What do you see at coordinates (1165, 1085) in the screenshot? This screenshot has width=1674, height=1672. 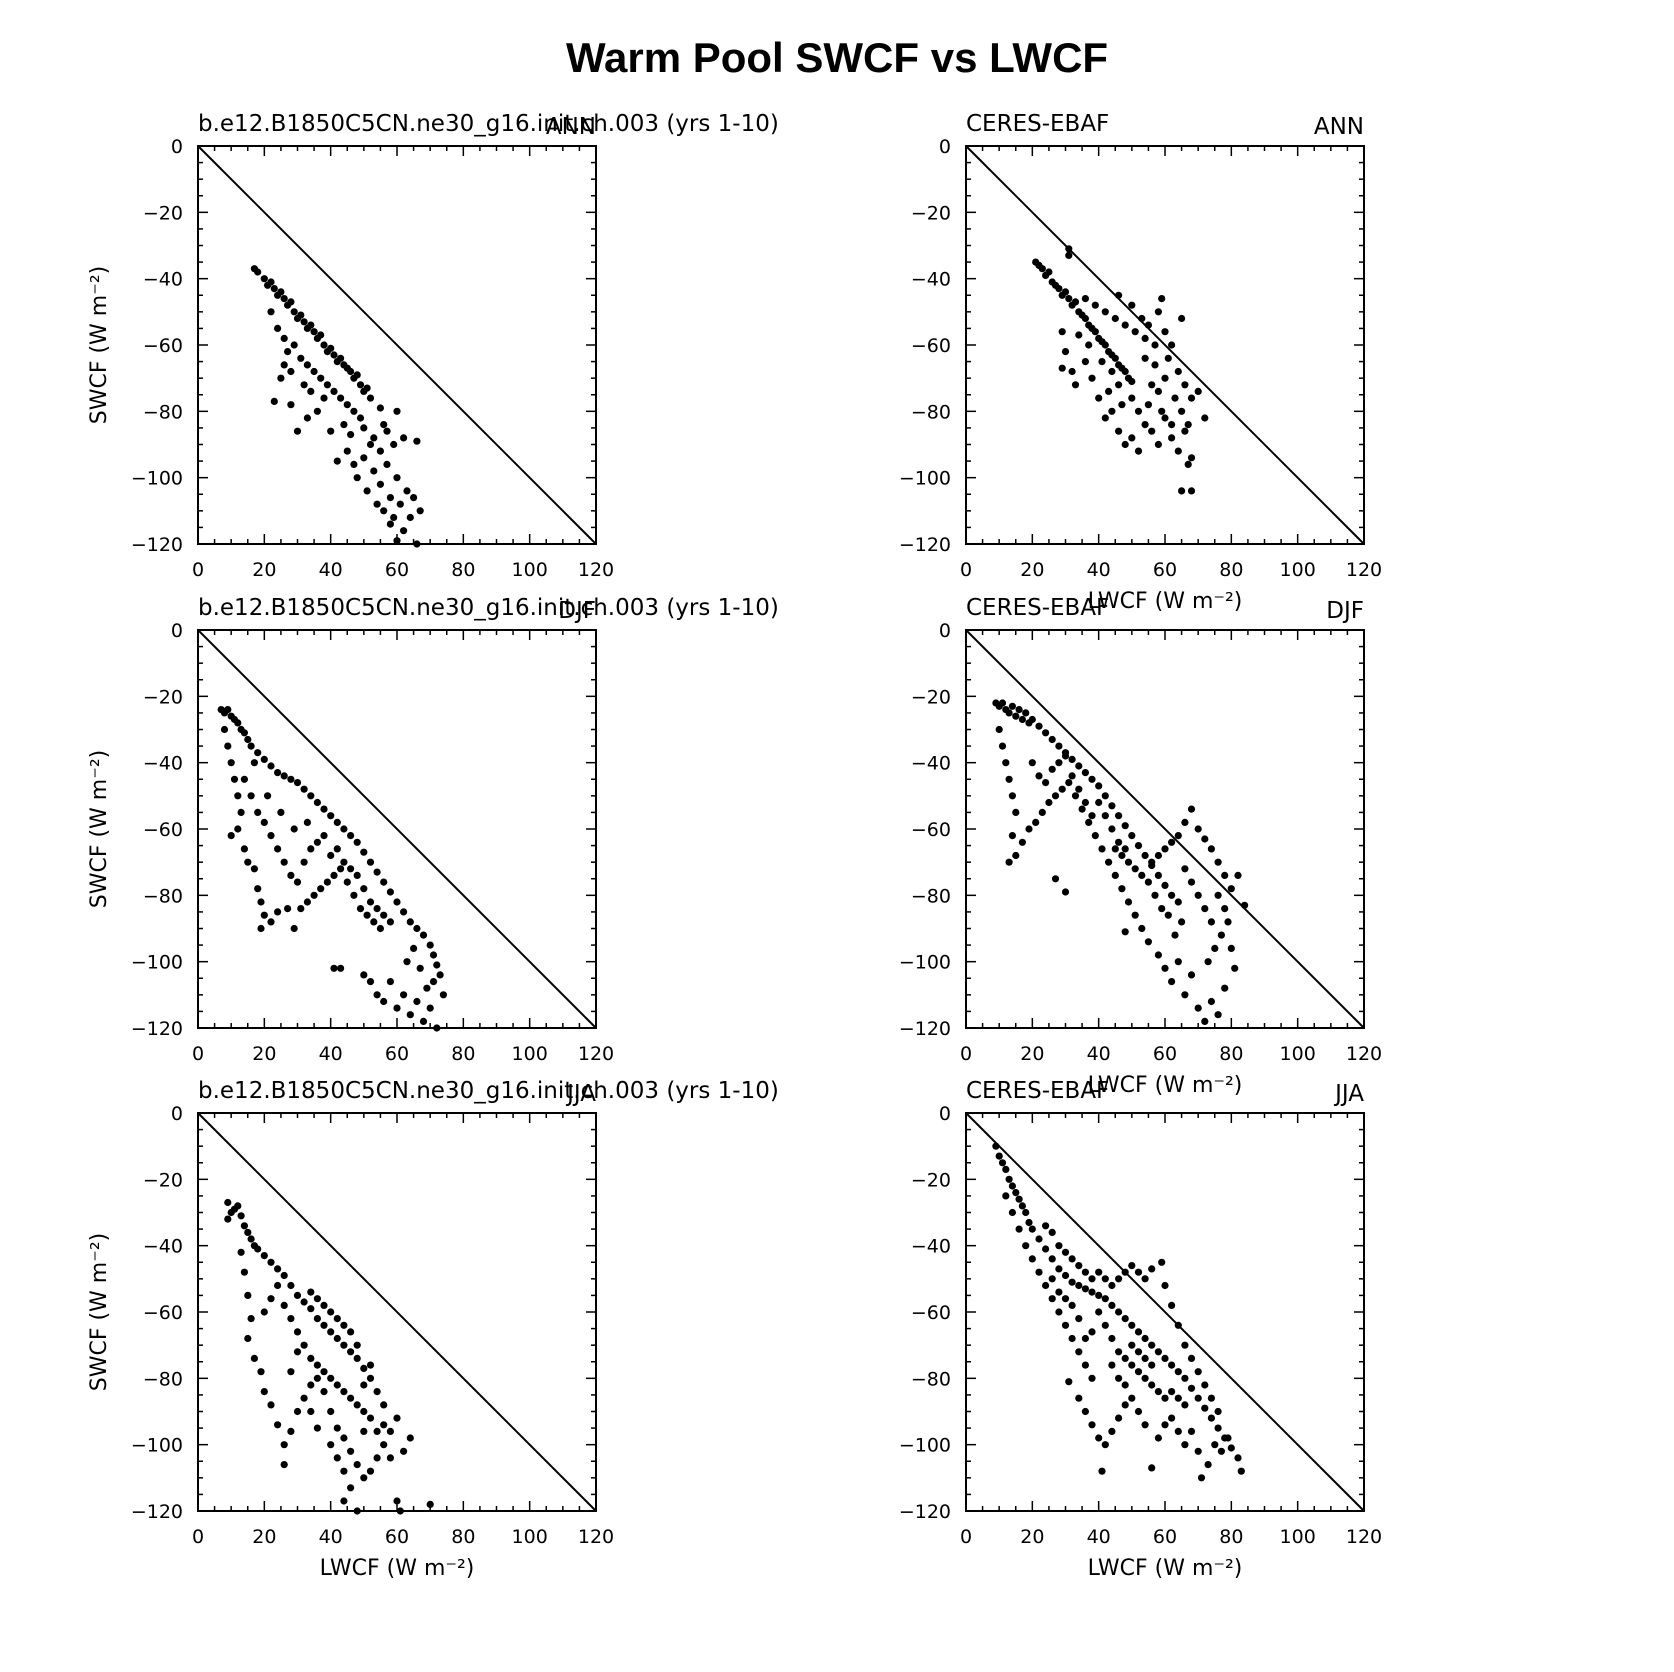 I see `x-axis-title: LWCF (W m⁻²)` at bounding box center [1165, 1085].